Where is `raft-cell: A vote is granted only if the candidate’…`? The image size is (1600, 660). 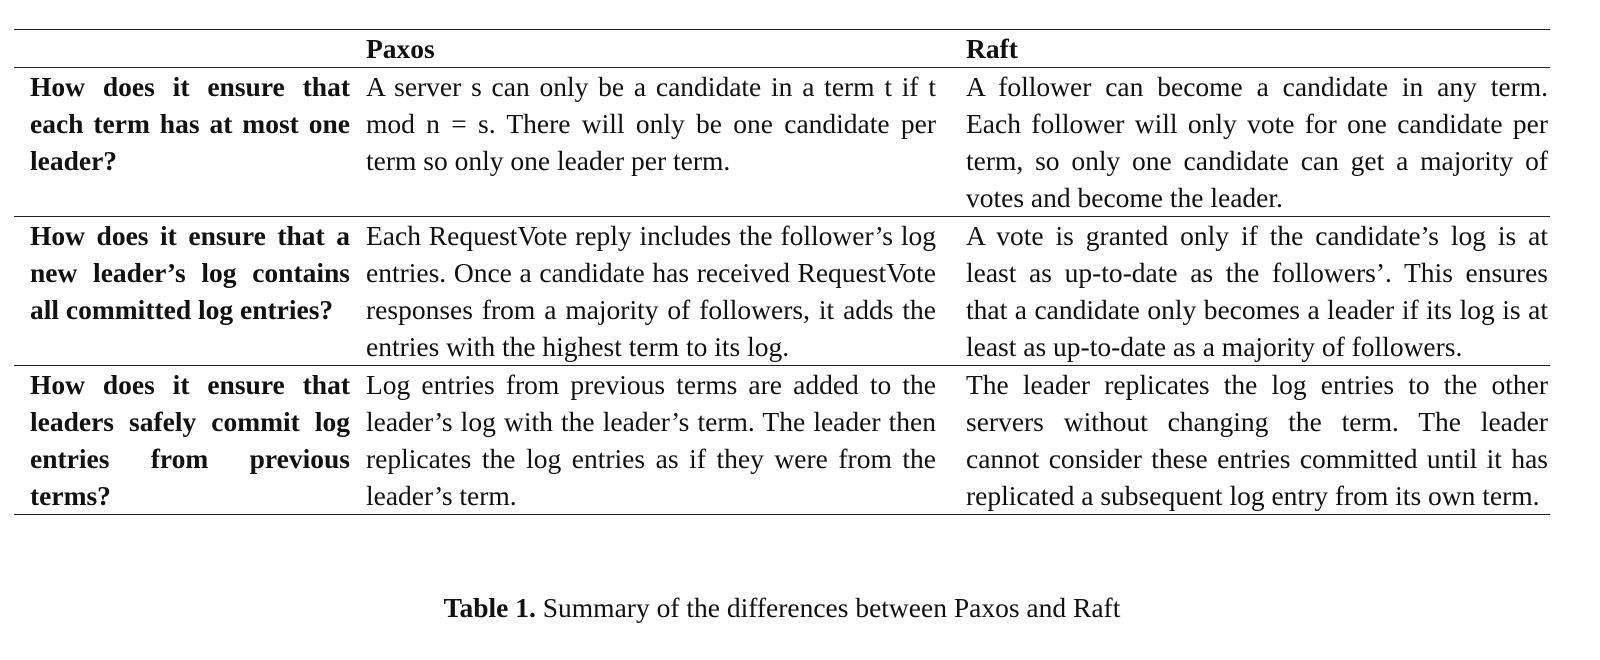
raft-cell: A vote is granted only if the candidate’… is located at coordinates (1257, 291).